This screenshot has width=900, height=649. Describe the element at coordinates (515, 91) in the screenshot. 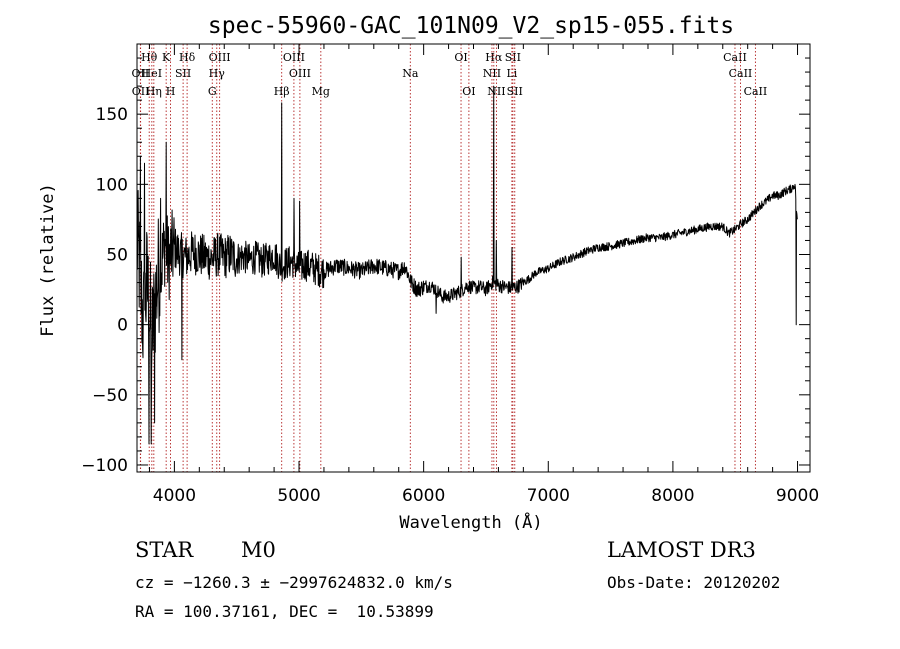

I see `line-marker-label-24: SII` at that location.